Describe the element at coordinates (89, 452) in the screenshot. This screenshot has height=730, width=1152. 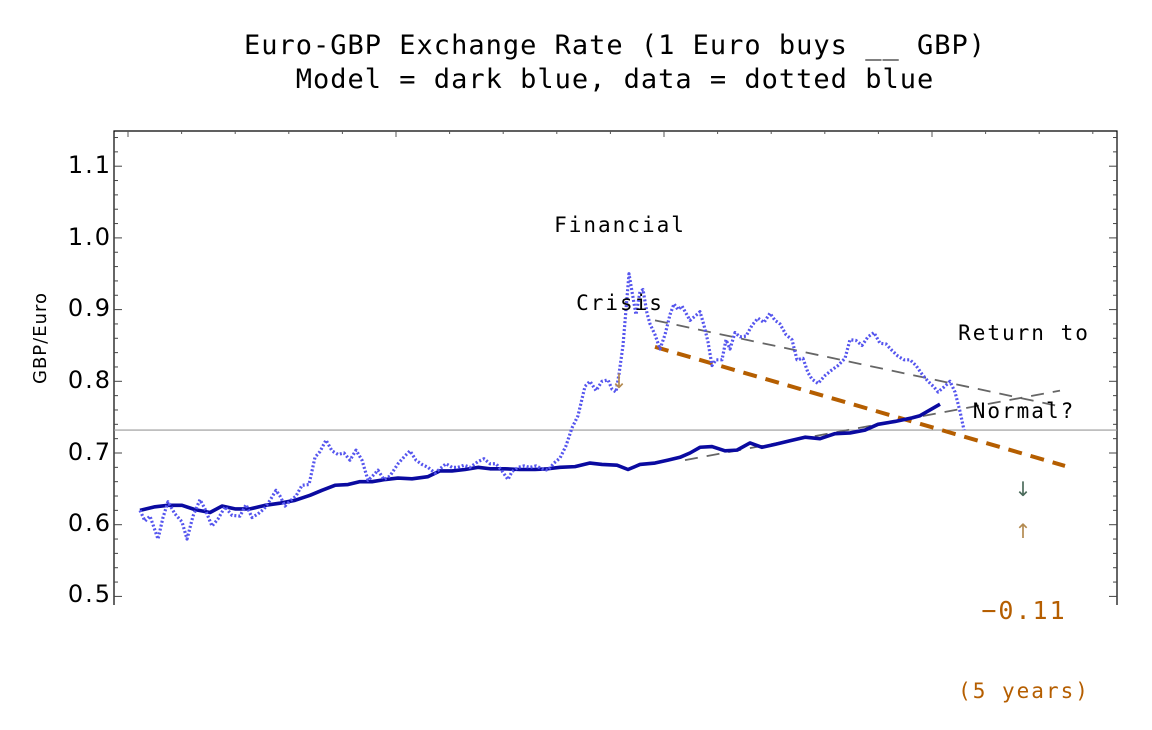
I see `y-tick-0-7: 0.7` at that location.